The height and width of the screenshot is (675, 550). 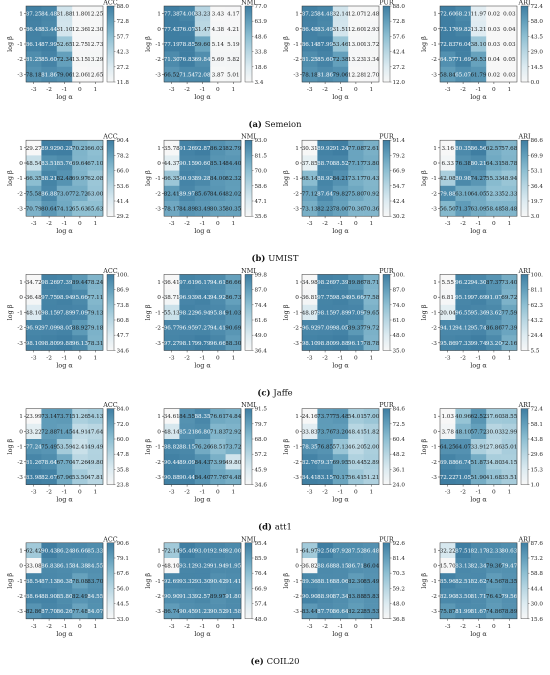 What do you see at coordinates (356, 179) in the screenshot?
I see `cell-value-label: 73.17` at bounding box center [356, 179].